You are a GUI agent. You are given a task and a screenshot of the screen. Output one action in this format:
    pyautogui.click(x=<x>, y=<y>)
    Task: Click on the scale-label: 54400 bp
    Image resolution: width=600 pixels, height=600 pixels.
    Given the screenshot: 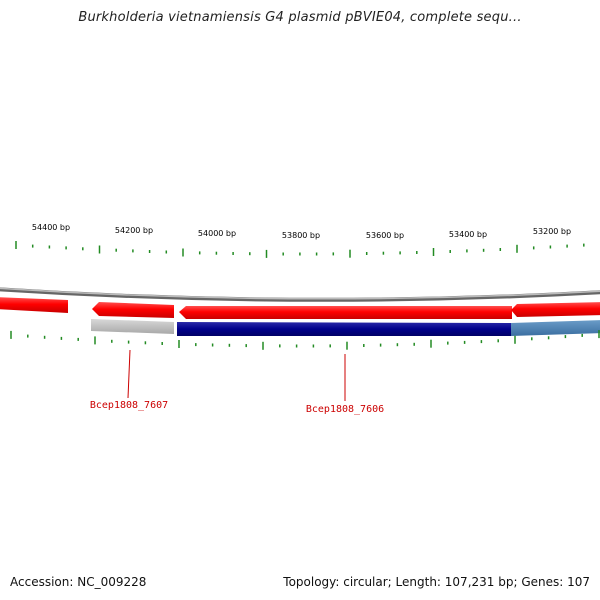 What is the action you would take?
    pyautogui.click(x=51, y=227)
    